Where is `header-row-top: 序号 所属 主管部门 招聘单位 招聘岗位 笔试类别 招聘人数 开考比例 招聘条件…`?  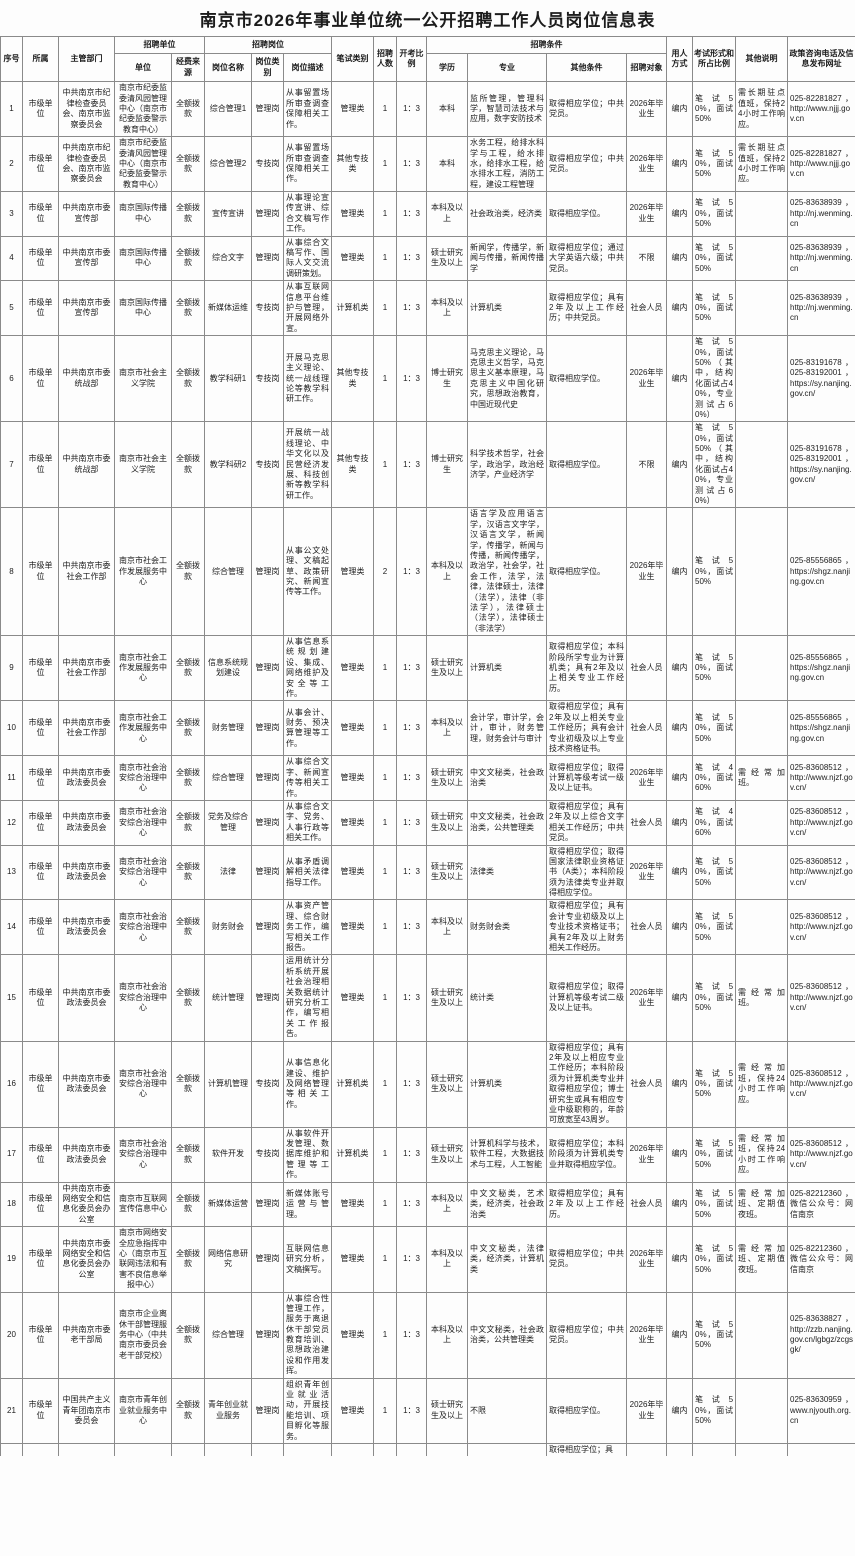
header-row-top: 序号 所属 主管部门 招聘单位 招聘岗位 笔试类别 招聘人数 开考比例 招聘条件… is located at coordinates (427, 59).